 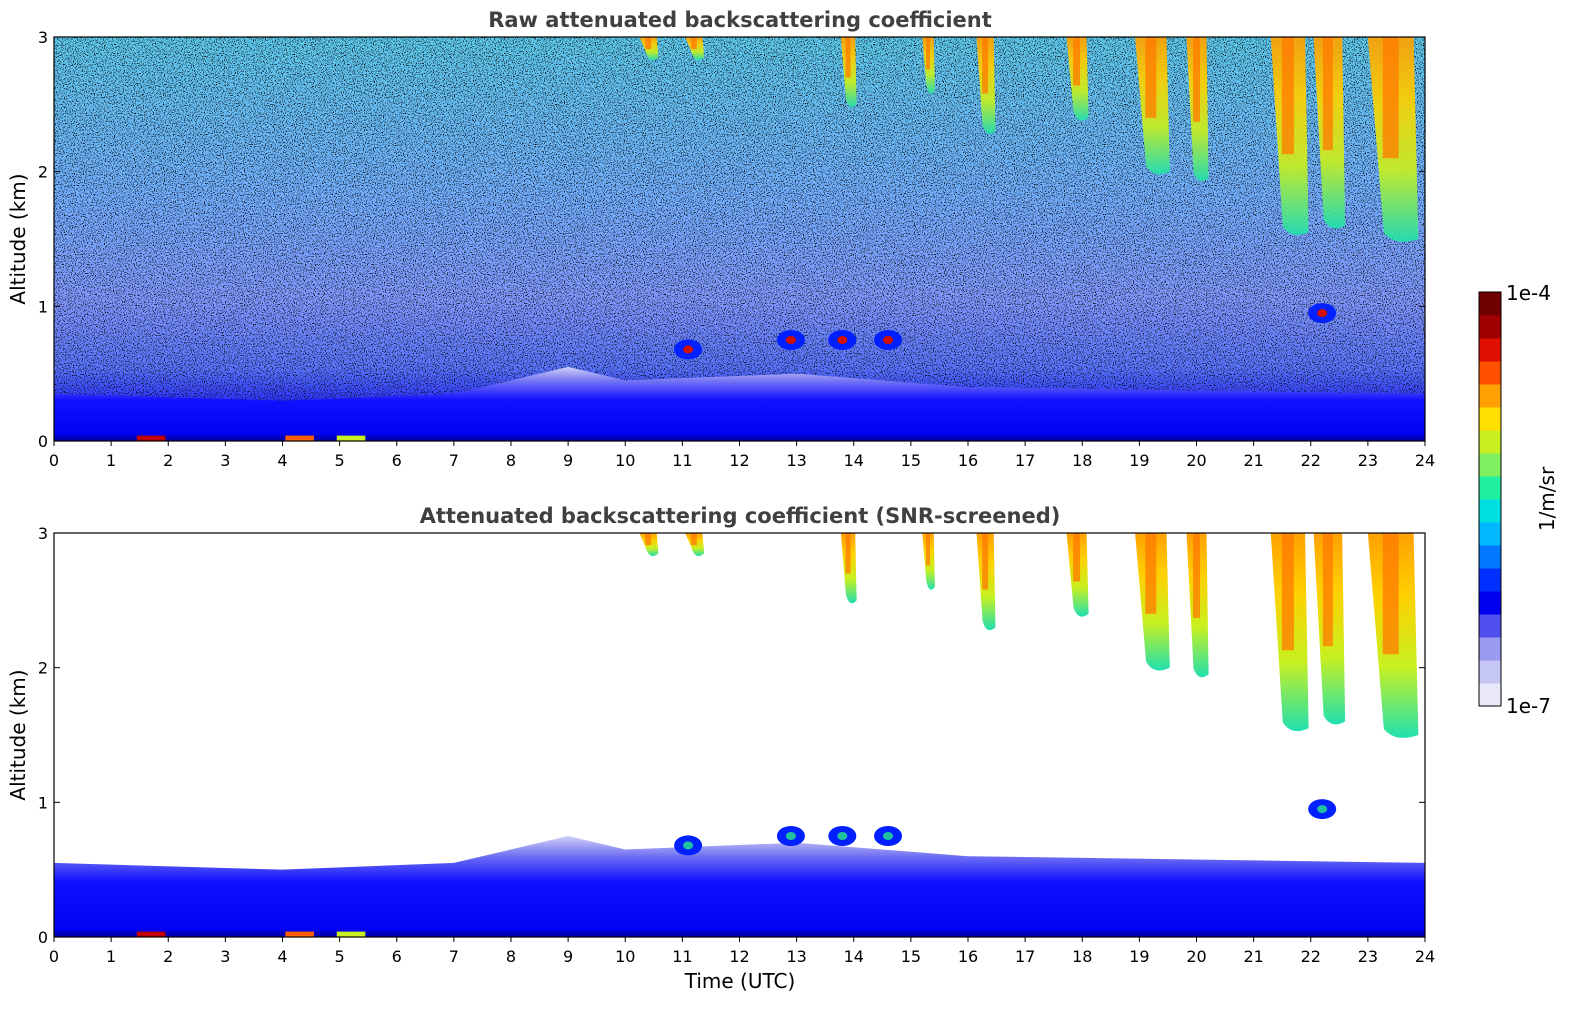 I want to click on colorbar-min-label: 1e-7, so click(x=1528, y=706).